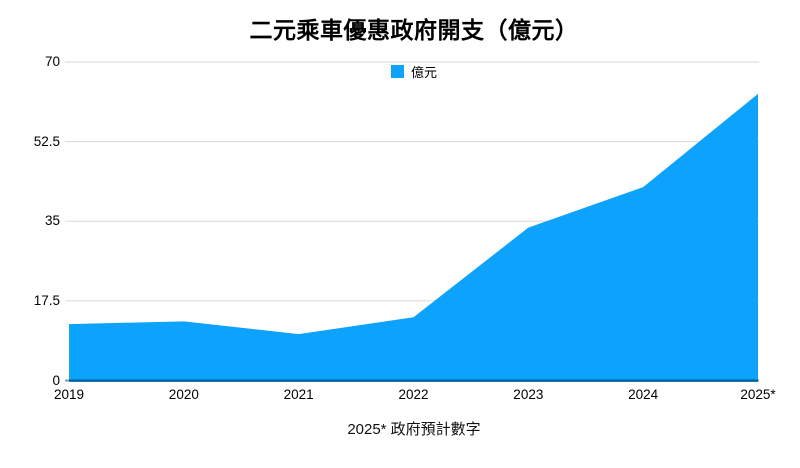 This screenshot has width=800, height=468. I want to click on x-axis-label: 2023, so click(528, 394).